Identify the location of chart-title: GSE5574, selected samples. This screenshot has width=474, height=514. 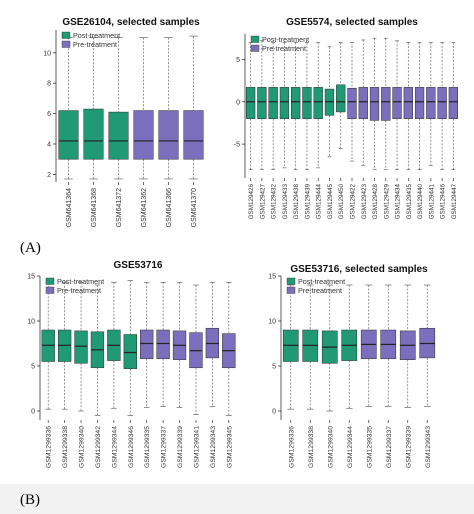
(352, 22).